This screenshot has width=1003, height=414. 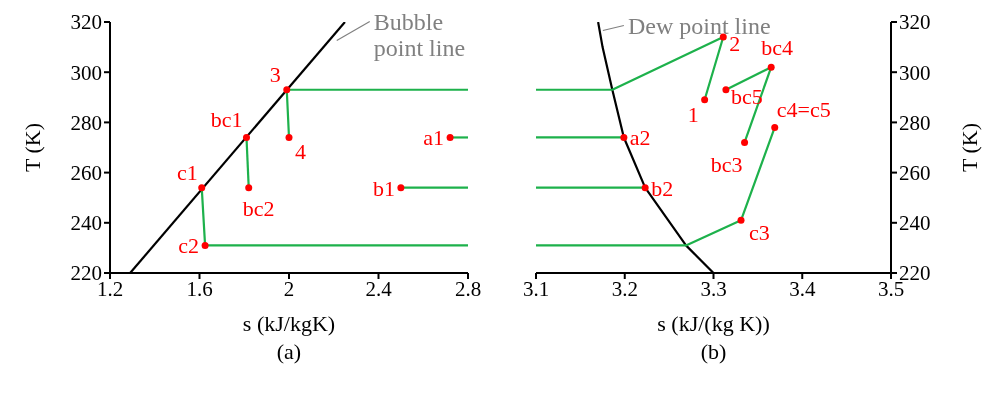 I want to click on annotation: c2, so click(x=189, y=246).